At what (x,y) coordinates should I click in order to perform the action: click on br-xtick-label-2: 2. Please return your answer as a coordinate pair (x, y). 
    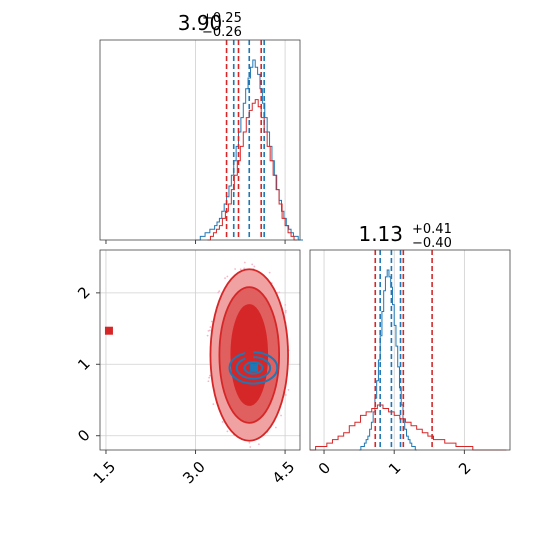
    Looking at the image, I should click on (464, 468).